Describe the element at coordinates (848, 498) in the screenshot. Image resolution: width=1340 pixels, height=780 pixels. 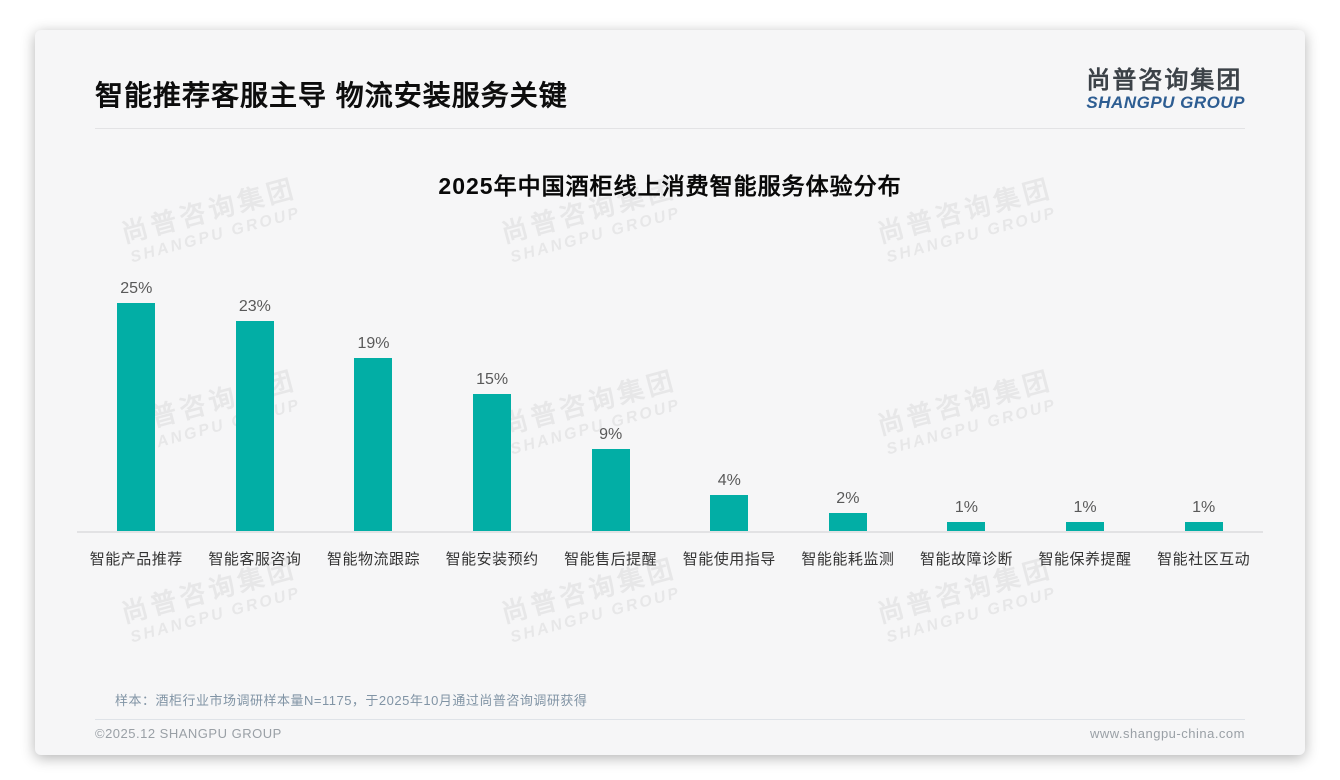
I see `bar-value-label: 2%` at that location.